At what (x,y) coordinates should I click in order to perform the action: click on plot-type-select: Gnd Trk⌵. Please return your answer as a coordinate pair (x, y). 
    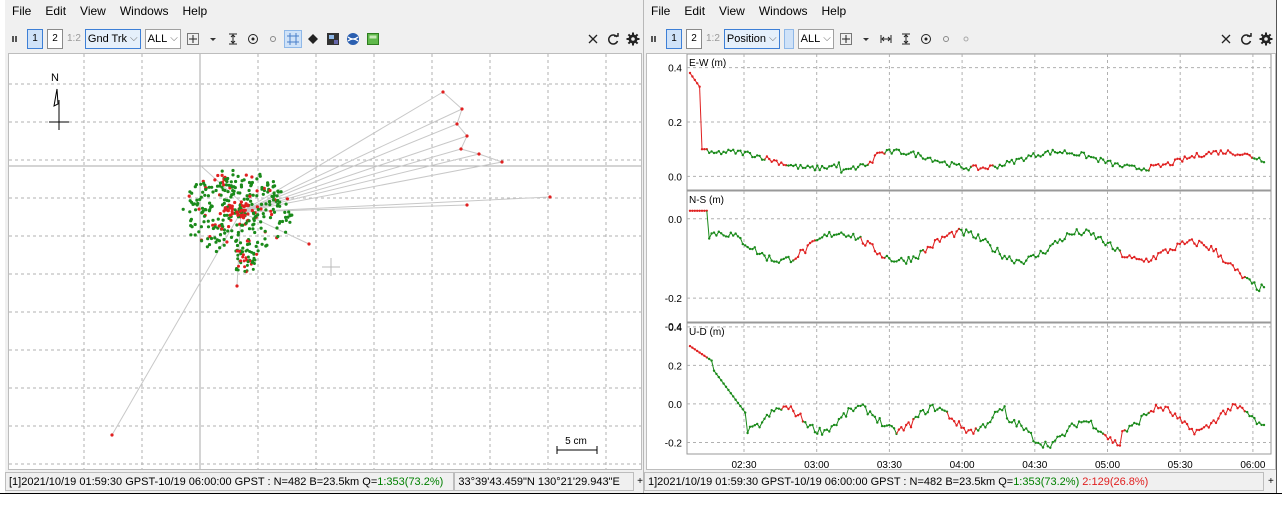
    Looking at the image, I should click on (113, 39).